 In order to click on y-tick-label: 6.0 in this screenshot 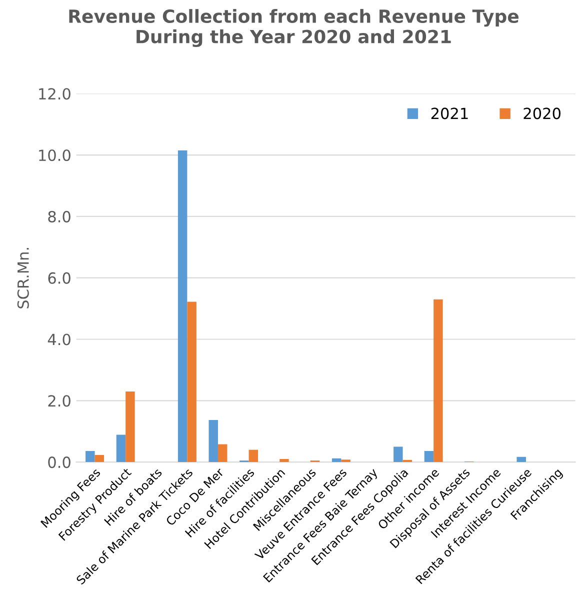, I will do `click(59, 278)`.